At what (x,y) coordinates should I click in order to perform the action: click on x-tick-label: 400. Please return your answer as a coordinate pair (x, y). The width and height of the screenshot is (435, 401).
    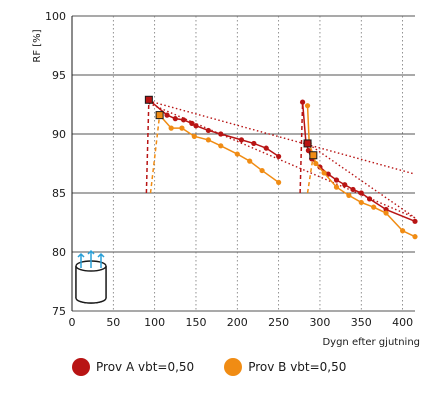
    Looking at the image, I should click on (402, 322).